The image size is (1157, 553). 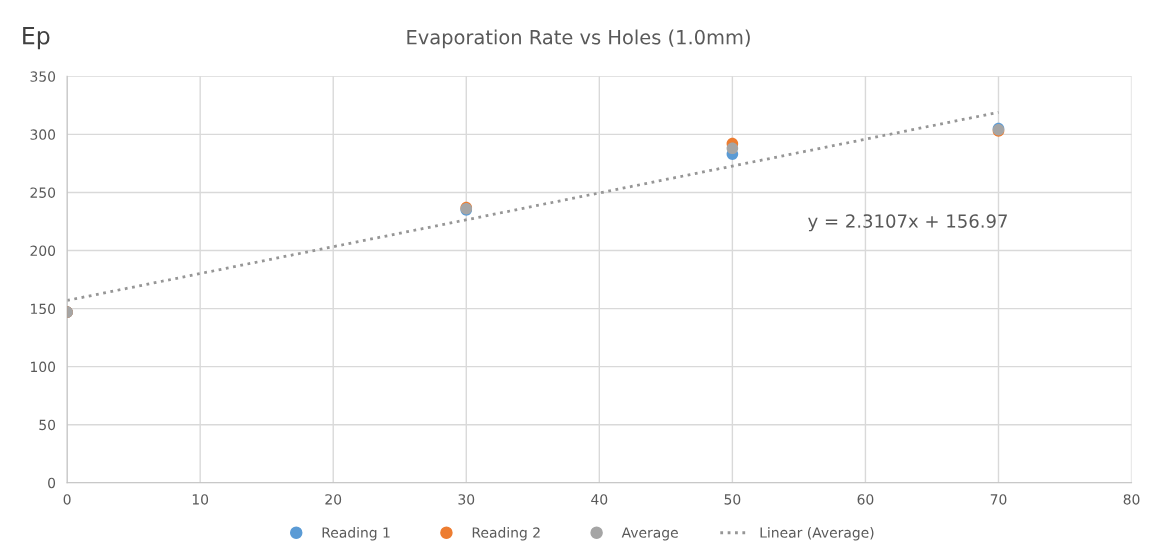 What do you see at coordinates (732, 148) in the screenshot?
I see `point` at bounding box center [732, 148].